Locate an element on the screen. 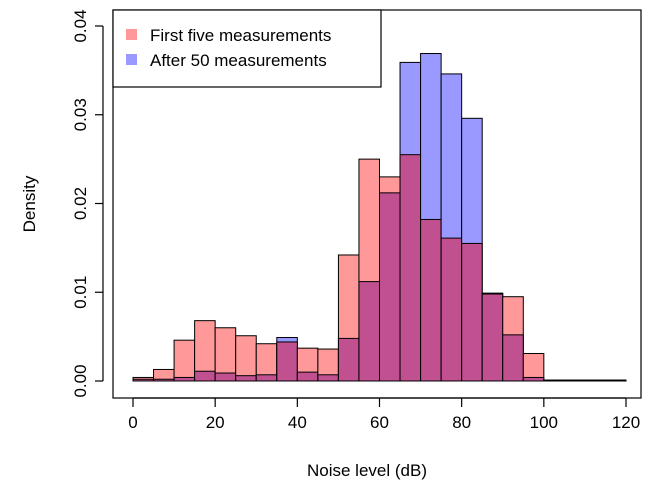 The height and width of the screenshot is (495, 650). legend-label: After 50 measurements is located at coordinates (238, 60).